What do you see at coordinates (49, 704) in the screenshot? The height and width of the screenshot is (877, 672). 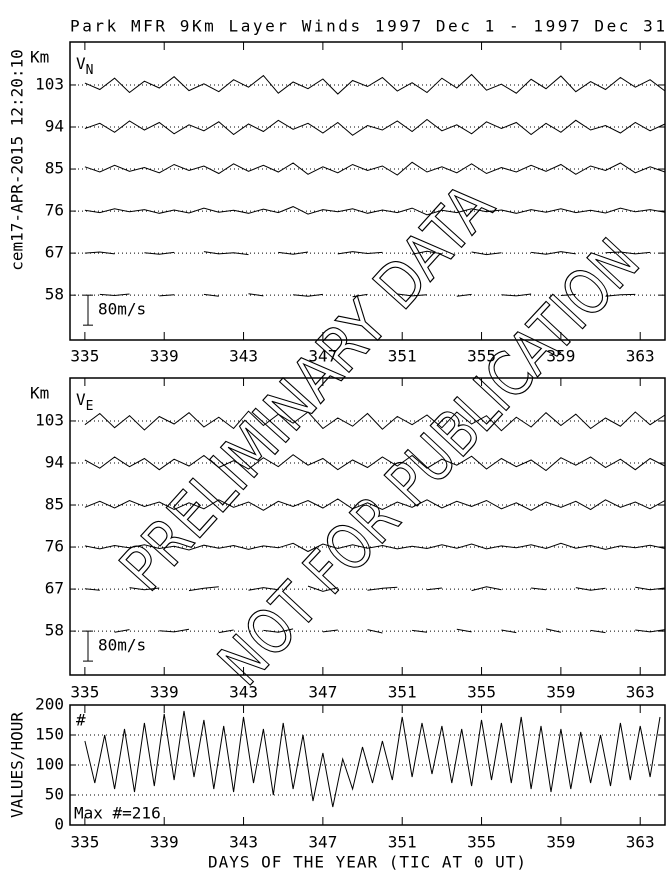 I see `y-tick-label: 200` at bounding box center [49, 704].